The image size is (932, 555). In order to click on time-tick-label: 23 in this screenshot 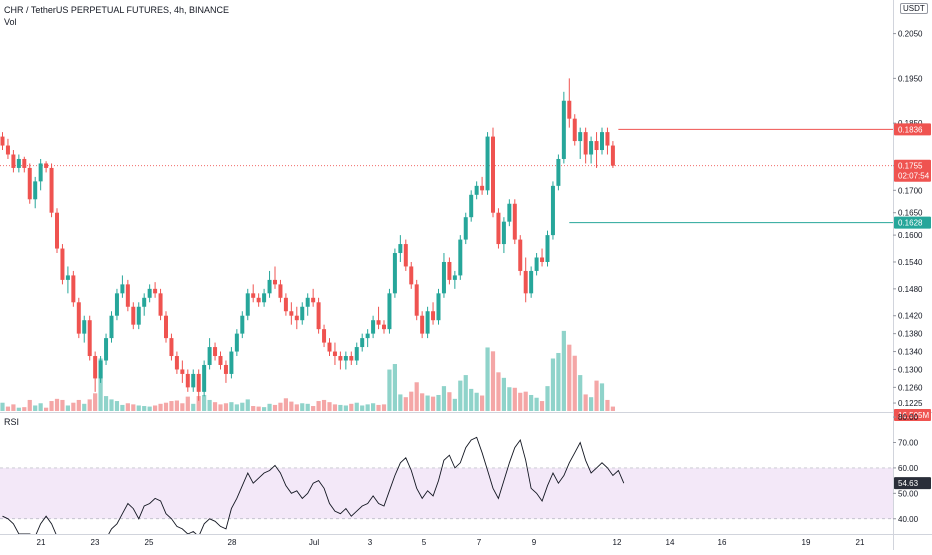, I will do `click(95, 542)`.